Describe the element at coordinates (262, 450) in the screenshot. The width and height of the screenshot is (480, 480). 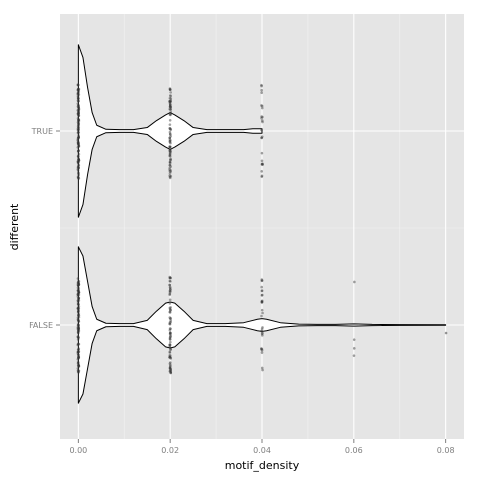
I see `x-tick-label: 0.04` at that location.